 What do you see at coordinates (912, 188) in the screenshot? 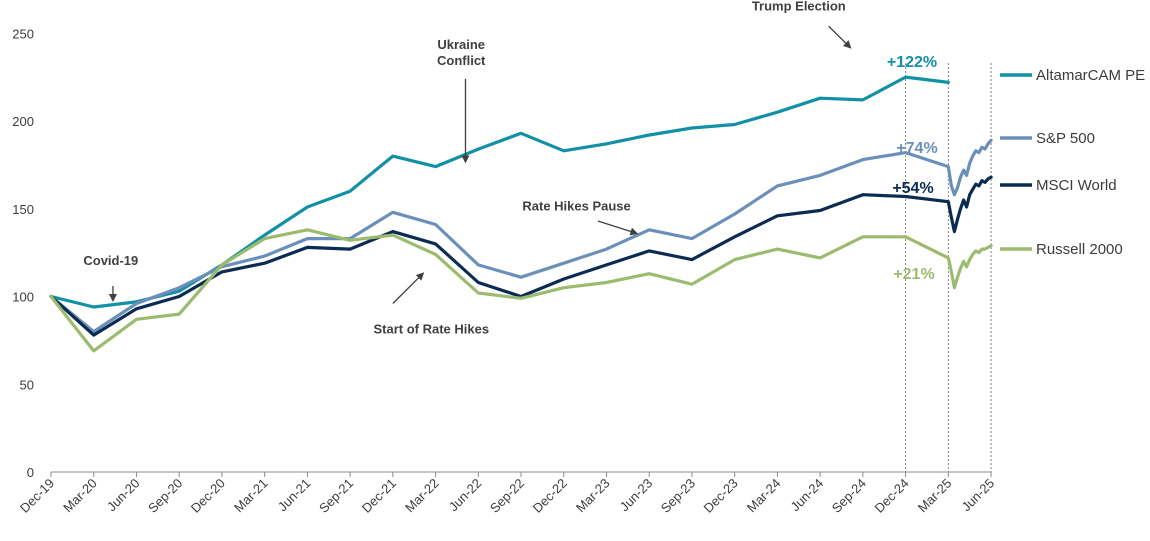
I see `series-change-label: +54%` at bounding box center [912, 188].